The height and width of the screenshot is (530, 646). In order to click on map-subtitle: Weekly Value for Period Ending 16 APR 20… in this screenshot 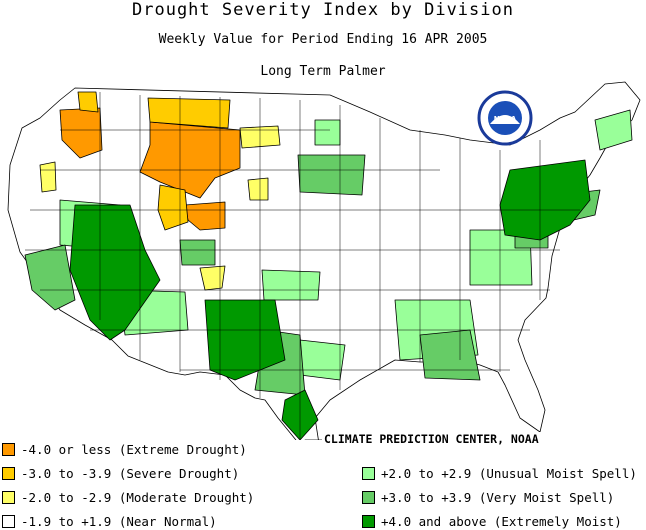, I will do `click(323, 39)`.